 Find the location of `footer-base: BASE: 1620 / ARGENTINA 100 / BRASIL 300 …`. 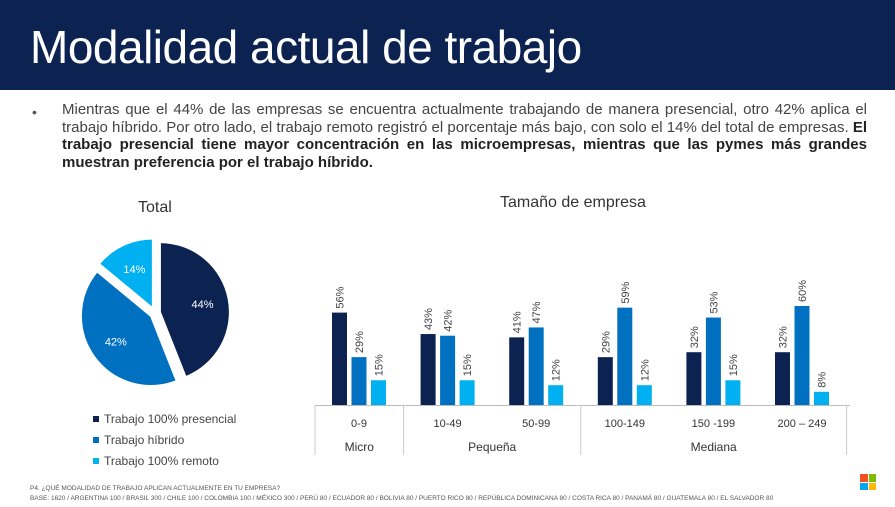

footer-base: BASE: 1620 / ARGENTINA 100 / BRASIL 300 … is located at coordinates (402, 498).